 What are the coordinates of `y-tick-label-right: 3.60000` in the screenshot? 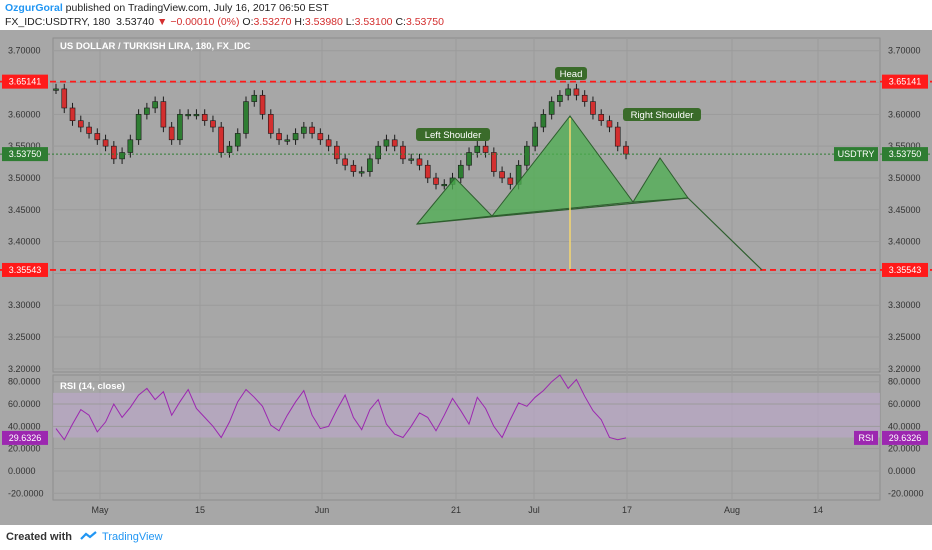 It's located at (904, 114).